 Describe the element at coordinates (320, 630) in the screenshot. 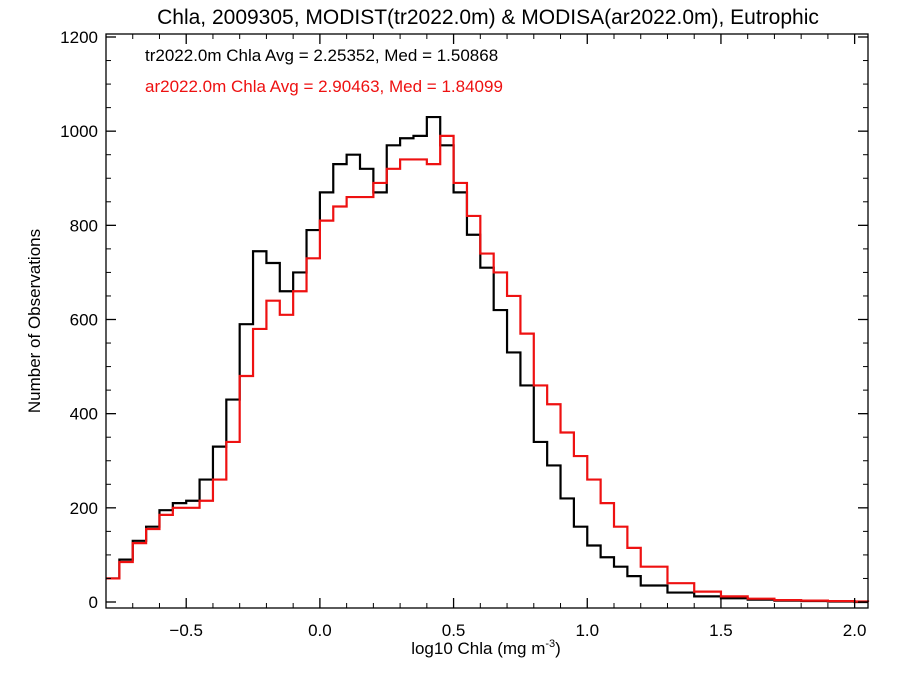

I see `x-tick-label: 0.0` at that location.